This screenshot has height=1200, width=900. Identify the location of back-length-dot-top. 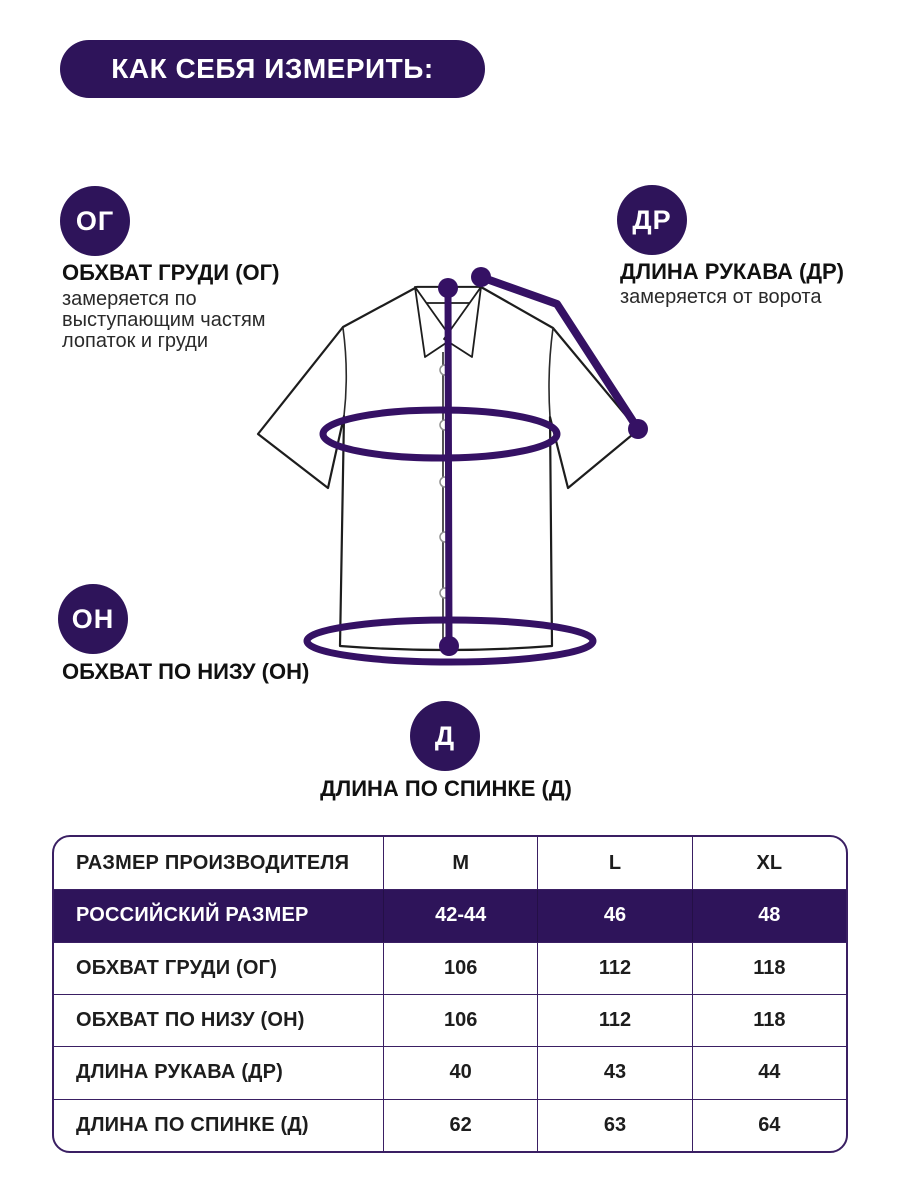
(448, 288).